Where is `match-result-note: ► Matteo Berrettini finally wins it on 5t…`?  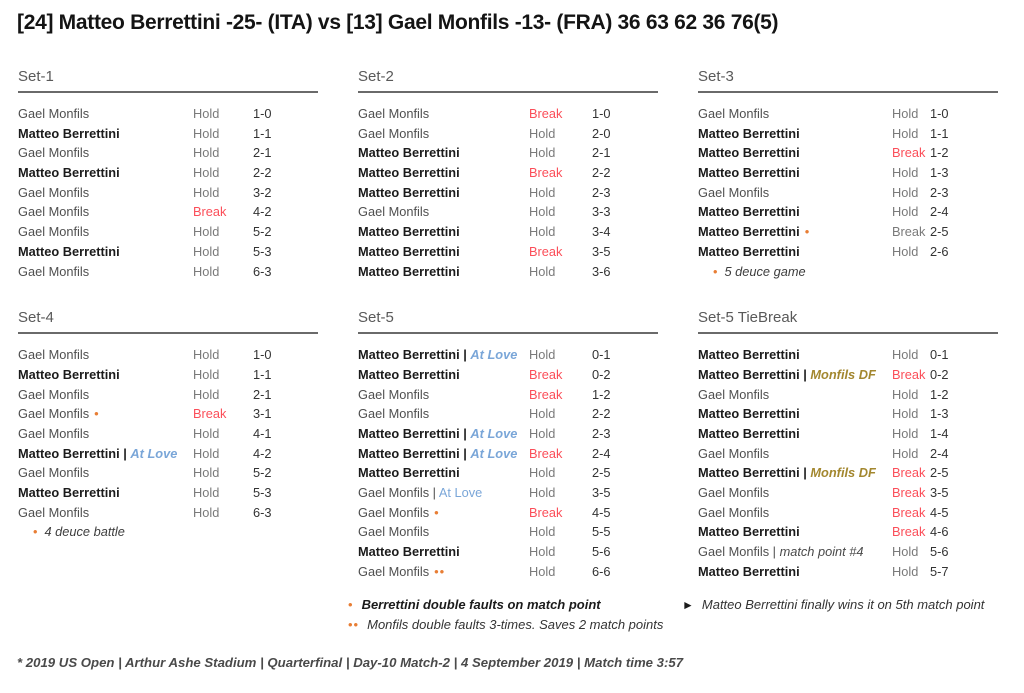 match-result-note: ► Matteo Berrettini finally wins it on 5t… is located at coordinates (848, 605).